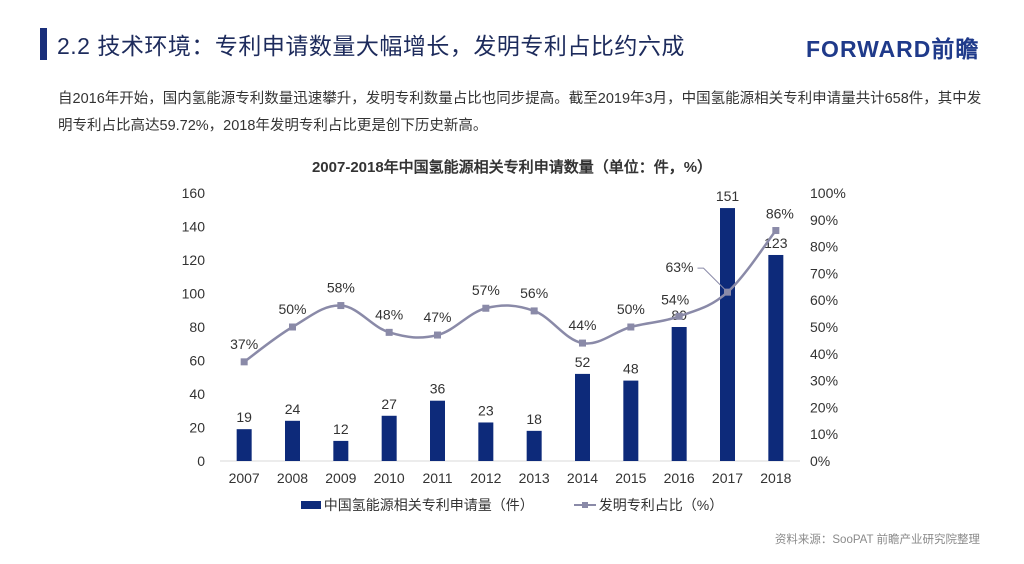  Describe the element at coordinates (244, 478) in the screenshot. I see `x-tick-label: 2007` at that location.